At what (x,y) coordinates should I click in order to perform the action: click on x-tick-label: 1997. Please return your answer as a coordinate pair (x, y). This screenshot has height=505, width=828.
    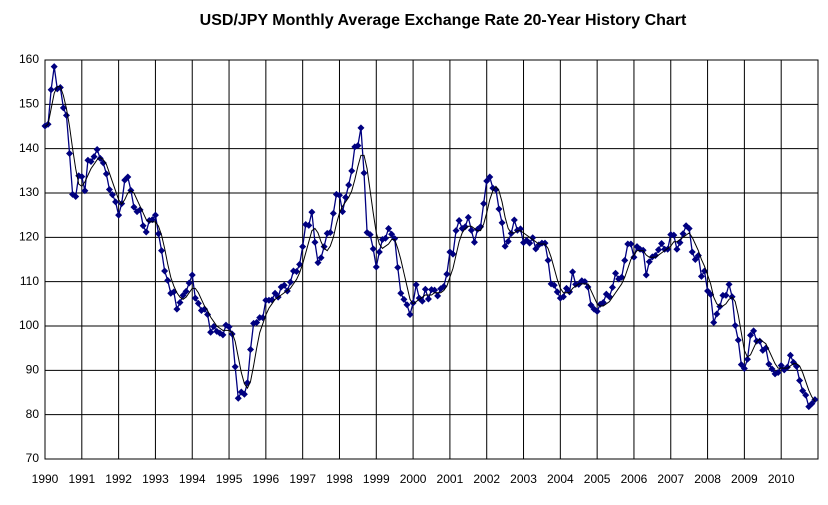
    Looking at the image, I should click on (302, 479).